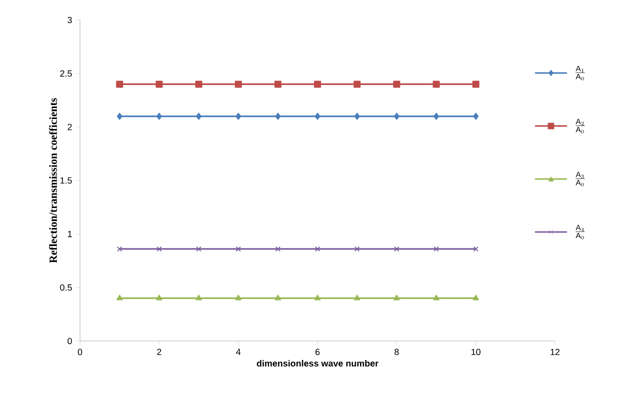 This screenshot has width=632, height=403. I want to click on y-tick-label: 2.5, so click(66, 73).